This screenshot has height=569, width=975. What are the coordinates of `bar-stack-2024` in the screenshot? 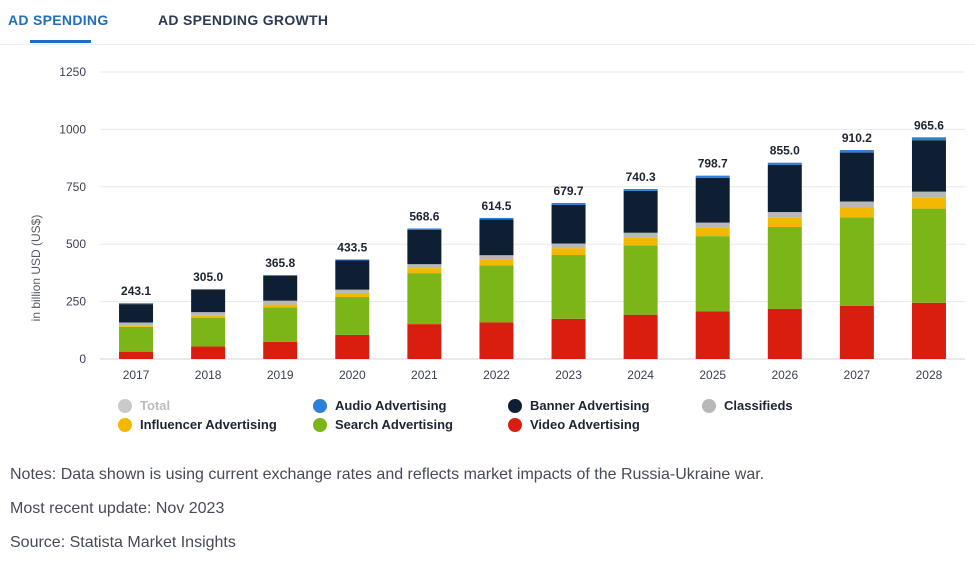 It's located at (640, 274).